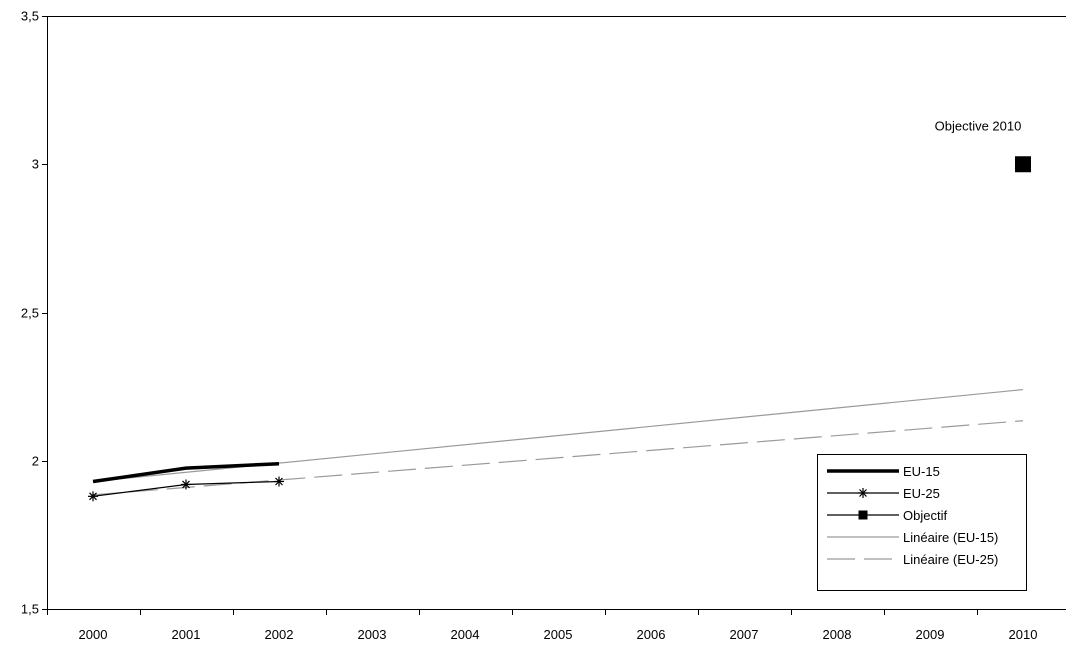 The height and width of the screenshot is (650, 1066). What do you see at coordinates (186, 634) in the screenshot?
I see `x-tick-label: 2001` at bounding box center [186, 634].